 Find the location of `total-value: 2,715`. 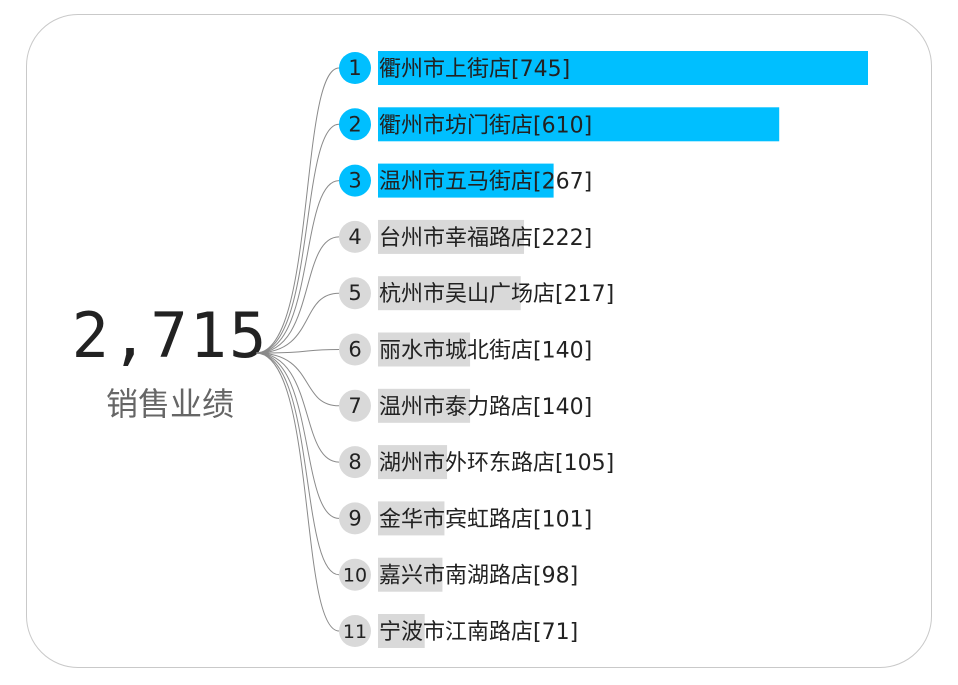

total-value: 2,715 is located at coordinates (170, 335).